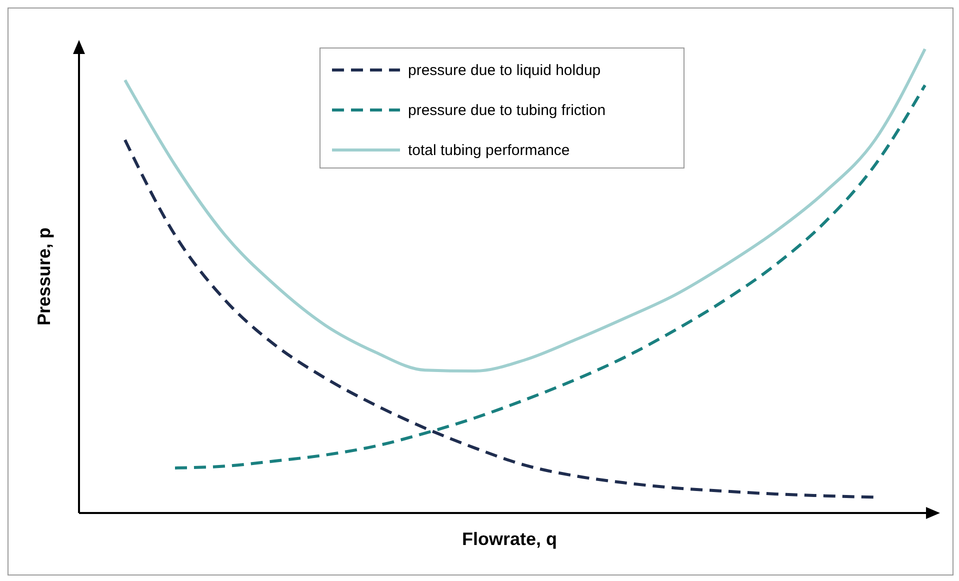 The image size is (959, 581). Describe the element at coordinates (507, 110) in the screenshot. I see `legend-label: pressure due to tubing friction` at that location.